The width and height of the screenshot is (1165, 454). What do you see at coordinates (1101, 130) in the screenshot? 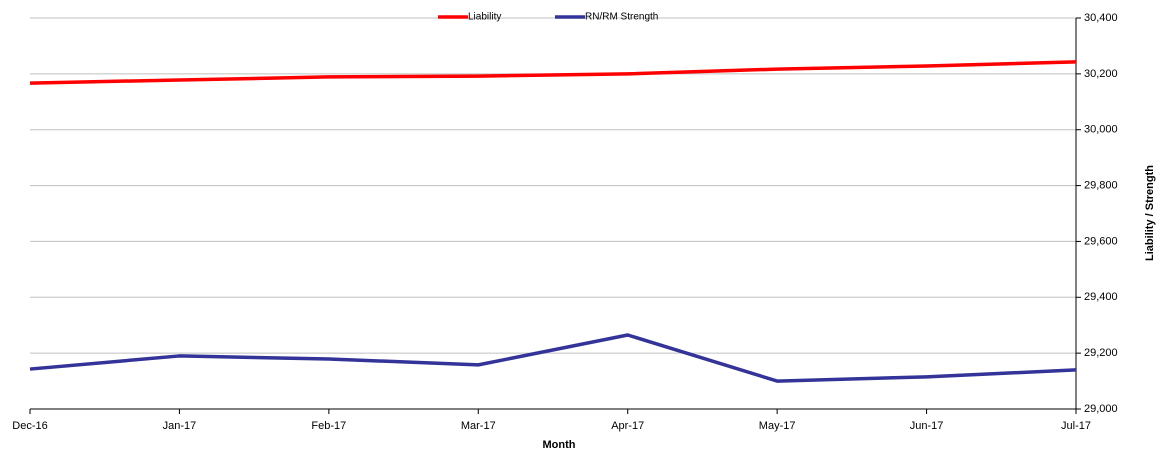
I see `y-tick-label: 30,000` at bounding box center [1101, 130].